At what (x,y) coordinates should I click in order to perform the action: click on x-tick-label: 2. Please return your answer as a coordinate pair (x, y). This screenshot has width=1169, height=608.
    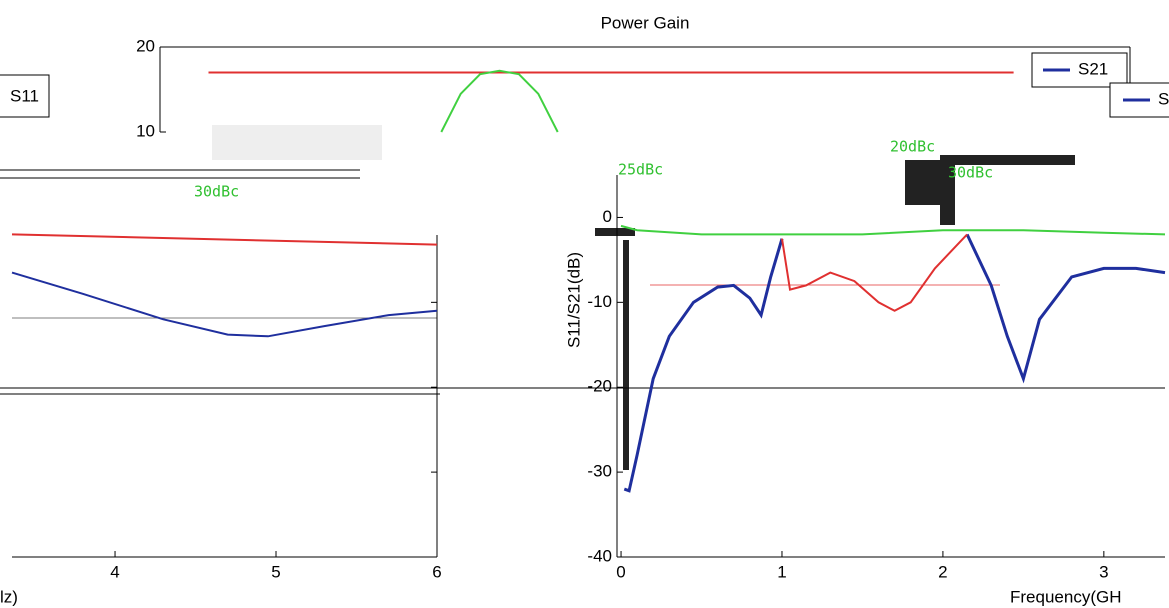
    Looking at the image, I should click on (942, 571).